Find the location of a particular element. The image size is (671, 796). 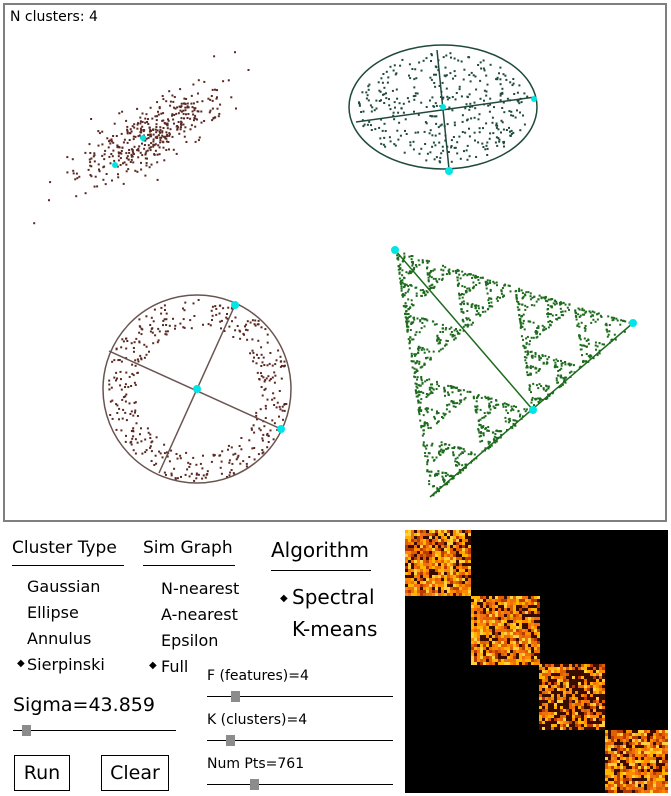

gaussian-cluster is located at coordinates (141, 138).